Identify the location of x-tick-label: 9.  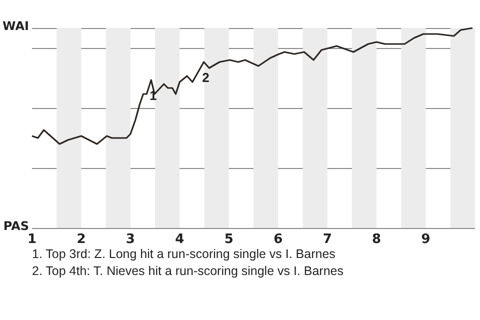
(425, 239).